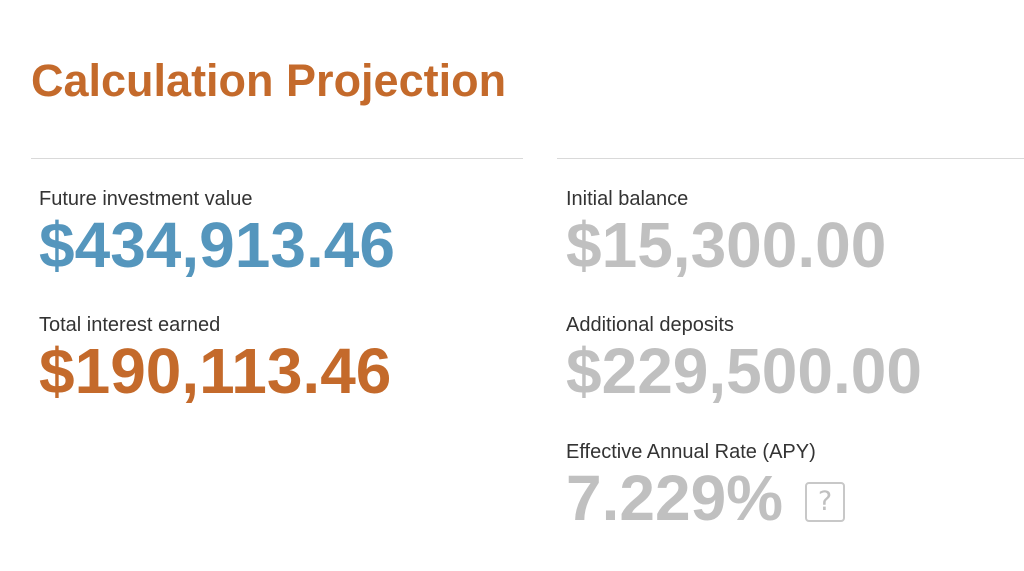 The height and width of the screenshot is (571, 1024). What do you see at coordinates (675, 498) in the screenshot?
I see `effective-annual-rate-amount: 7.229%` at bounding box center [675, 498].